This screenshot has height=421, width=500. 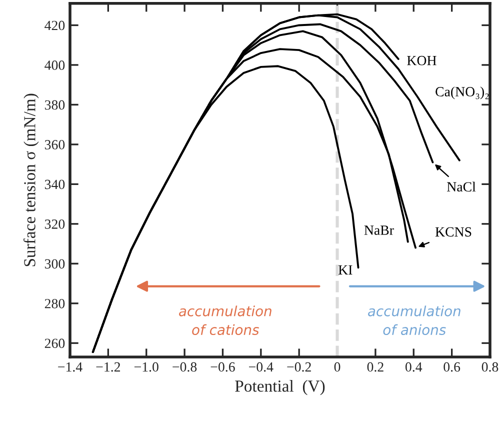 What do you see at coordinates (453, 232) in the screenshot?
I see `series-label: KCNS` at bounding box center [453, 232].